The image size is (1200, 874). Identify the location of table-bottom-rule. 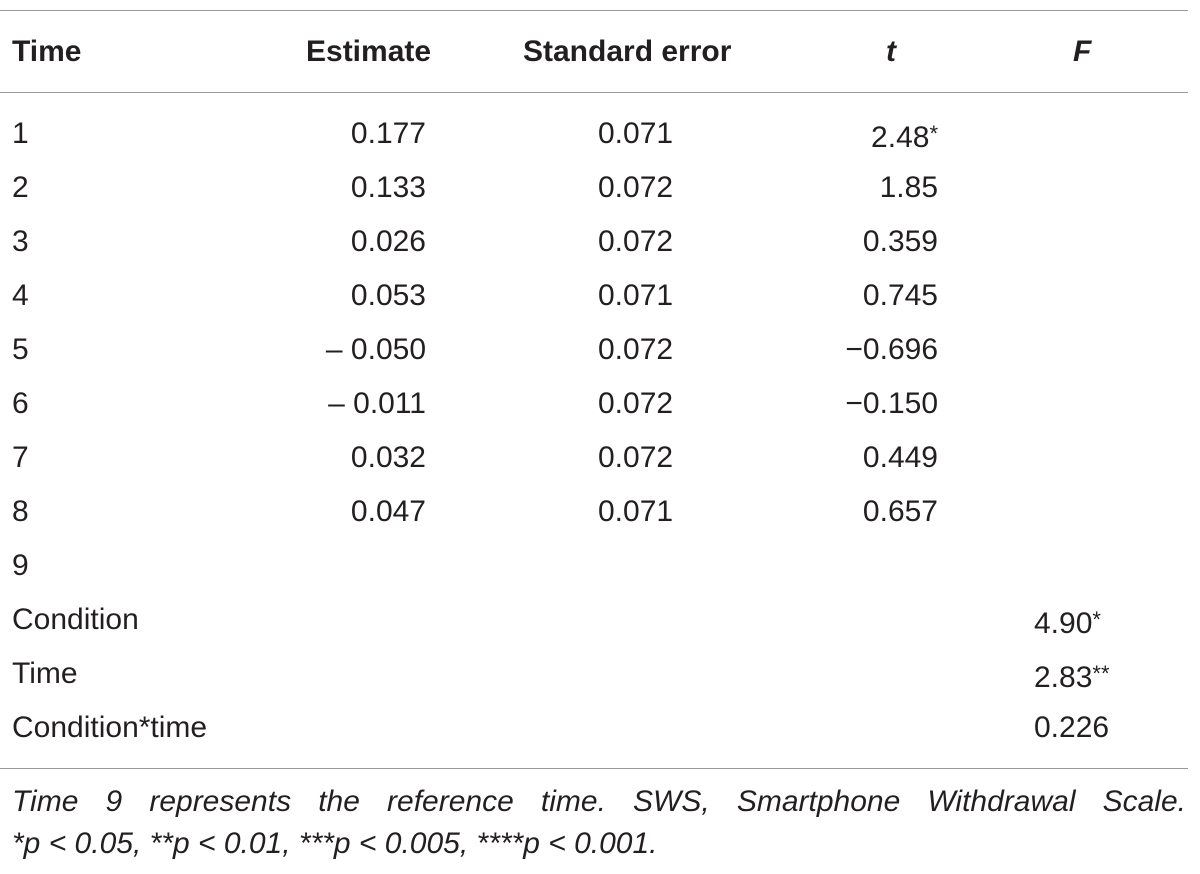
(594, 768).